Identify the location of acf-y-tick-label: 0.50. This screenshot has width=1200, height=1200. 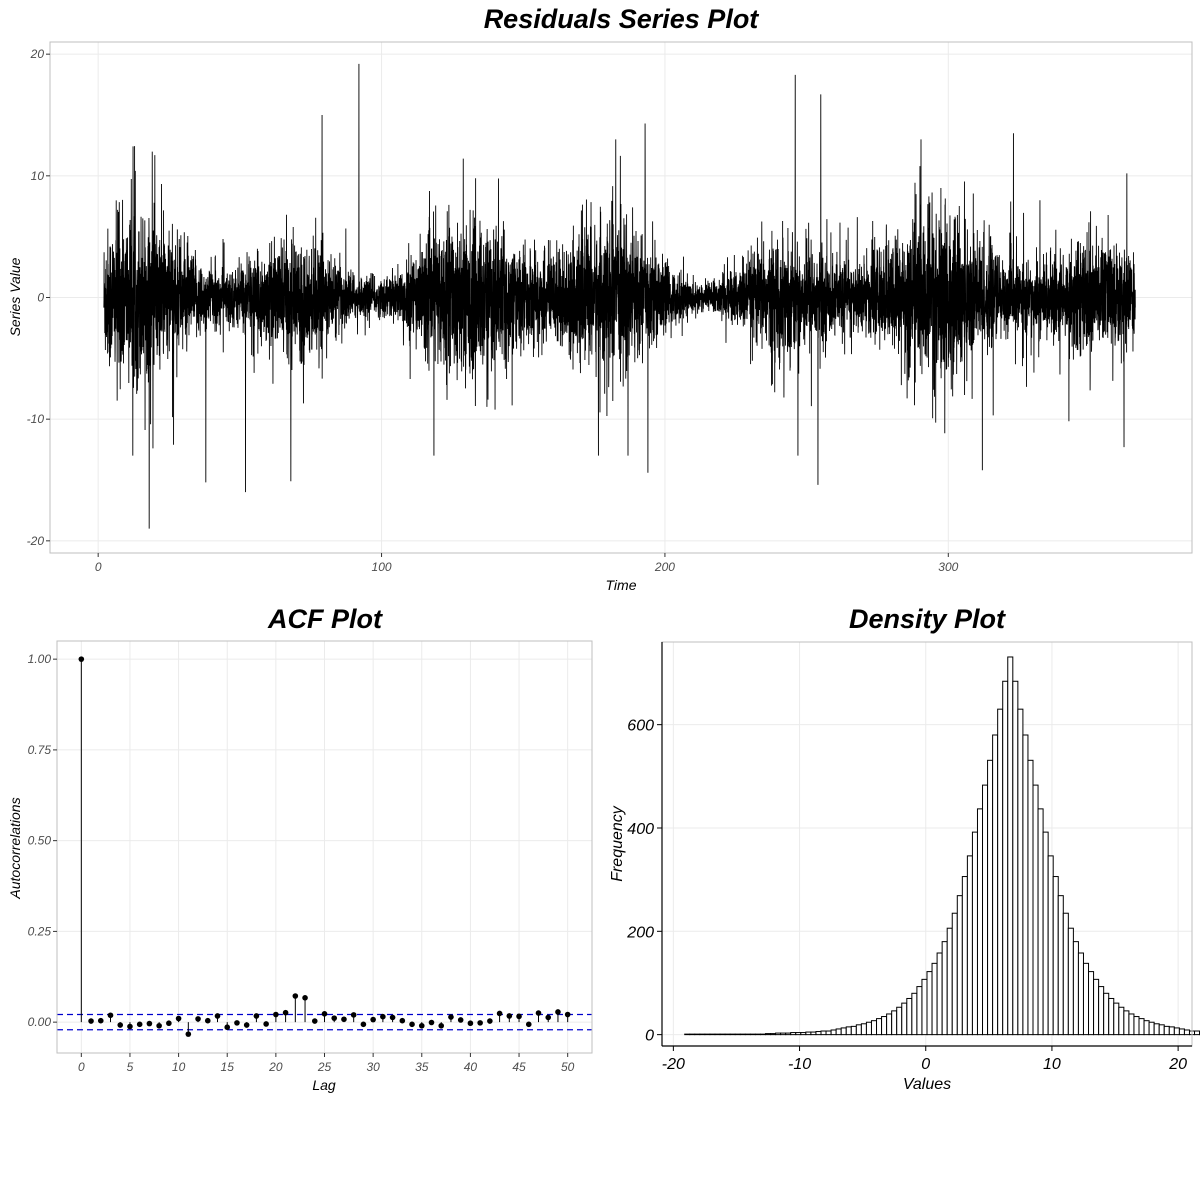
(40, 841).